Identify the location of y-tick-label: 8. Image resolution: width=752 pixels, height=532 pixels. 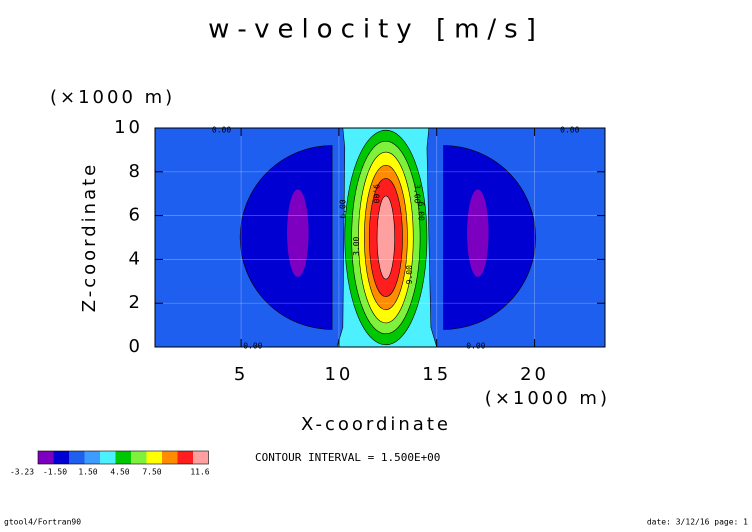
(136, 171).